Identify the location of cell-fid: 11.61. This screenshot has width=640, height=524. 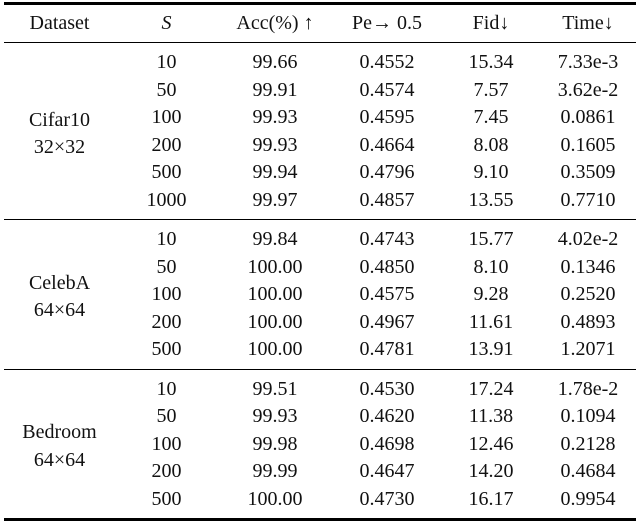
(491, 321).